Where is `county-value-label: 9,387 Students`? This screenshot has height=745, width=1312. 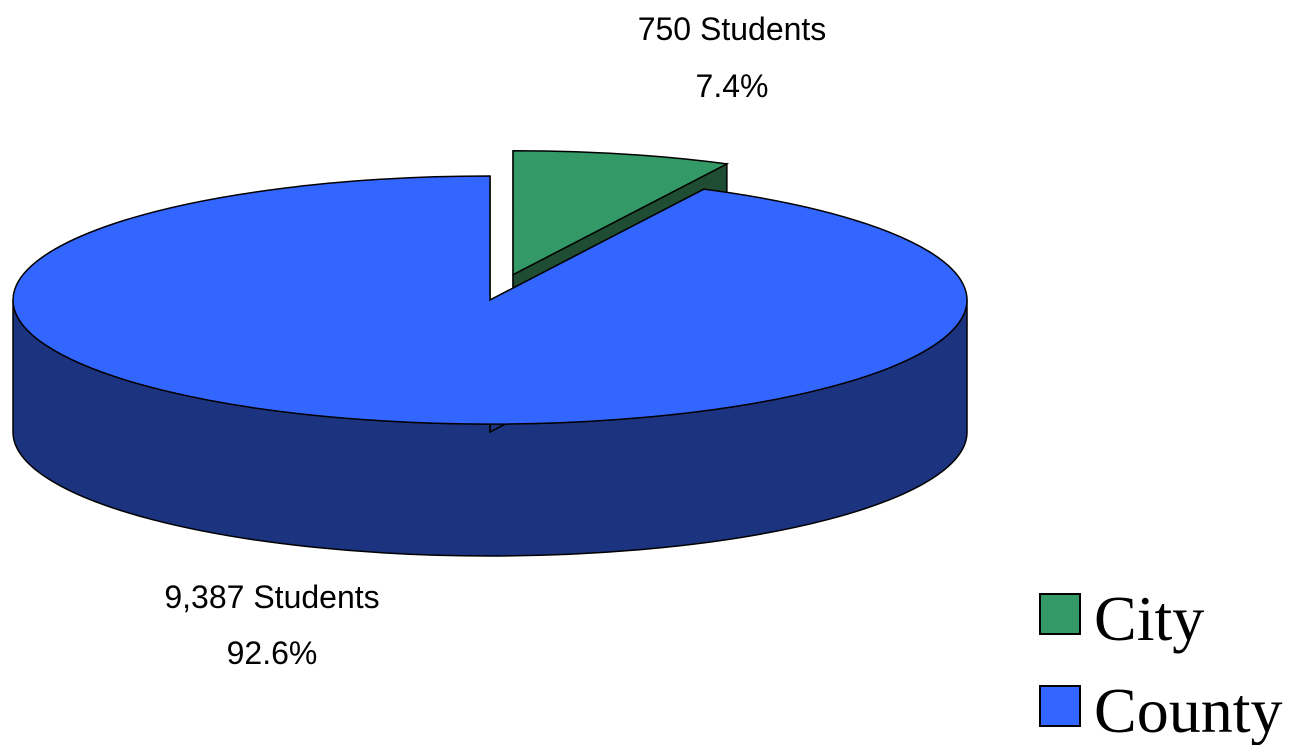
county-value-label: 9,387 Students is located at coordinates (271, 597).